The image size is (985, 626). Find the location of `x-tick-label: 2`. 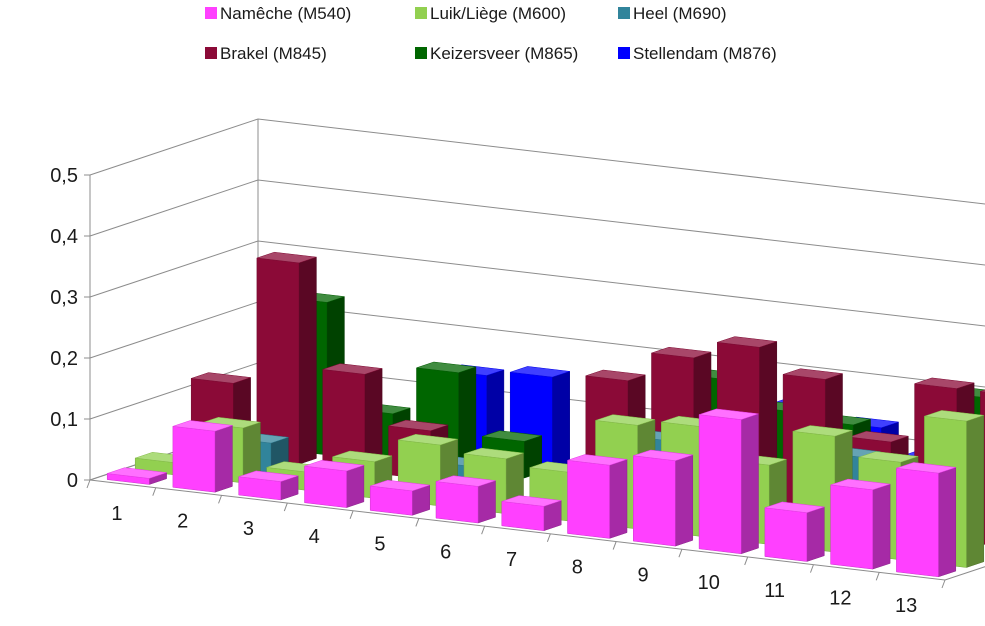

x-tick-label: 2 is located at coordinates (182, 522).